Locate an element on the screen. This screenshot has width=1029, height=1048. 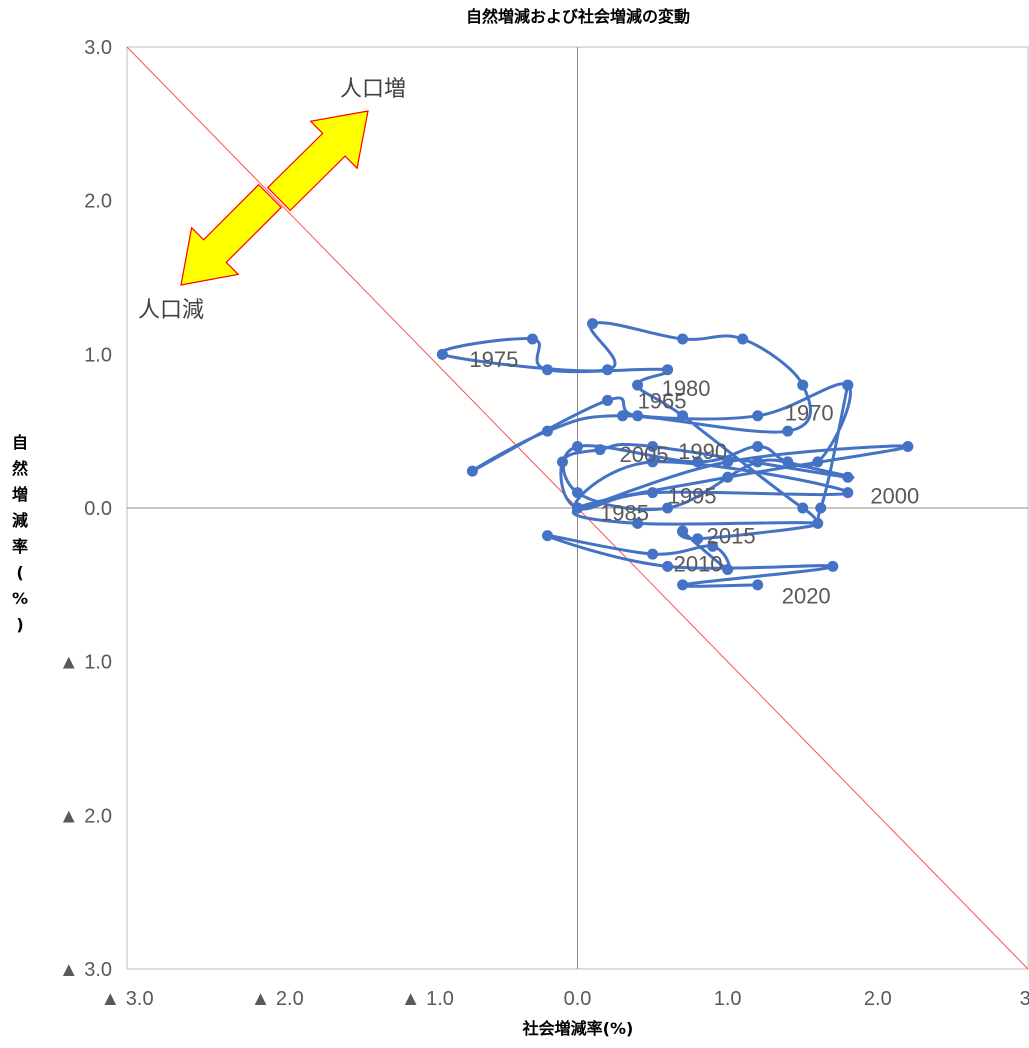
increase-arrow is located at coordinates (317, 161).